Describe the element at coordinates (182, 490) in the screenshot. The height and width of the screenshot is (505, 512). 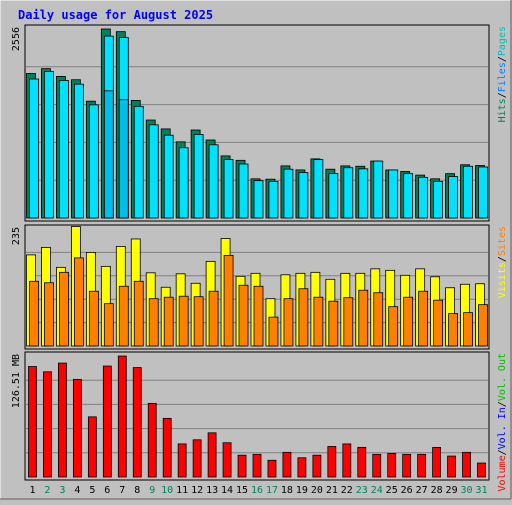
I see `x-tick-label-11: 11` at that location.